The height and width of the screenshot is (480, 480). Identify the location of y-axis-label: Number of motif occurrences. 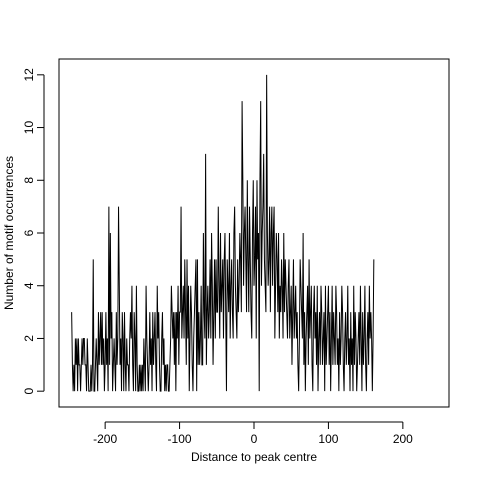
(9, 233).